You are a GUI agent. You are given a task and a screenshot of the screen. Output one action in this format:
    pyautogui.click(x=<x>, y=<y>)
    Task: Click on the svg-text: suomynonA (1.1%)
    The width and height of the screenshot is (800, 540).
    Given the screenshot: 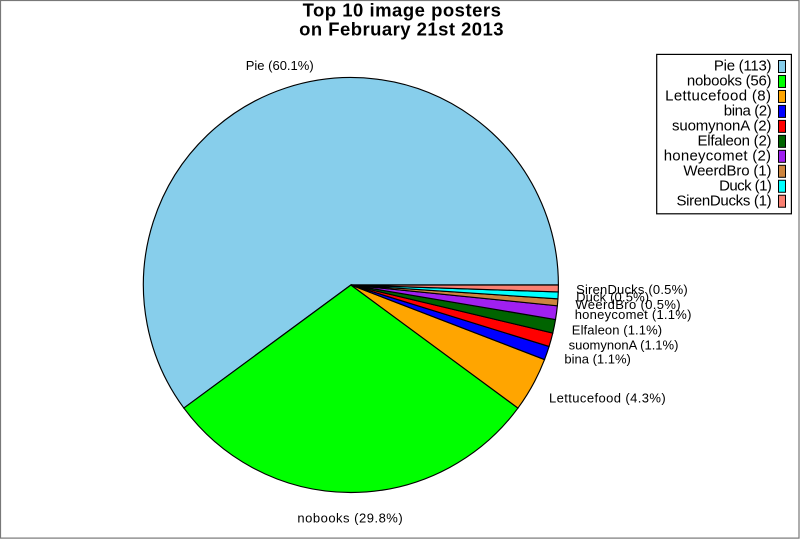 What is the action you would take?
    pyautogui.click(x=624, y=345)
    